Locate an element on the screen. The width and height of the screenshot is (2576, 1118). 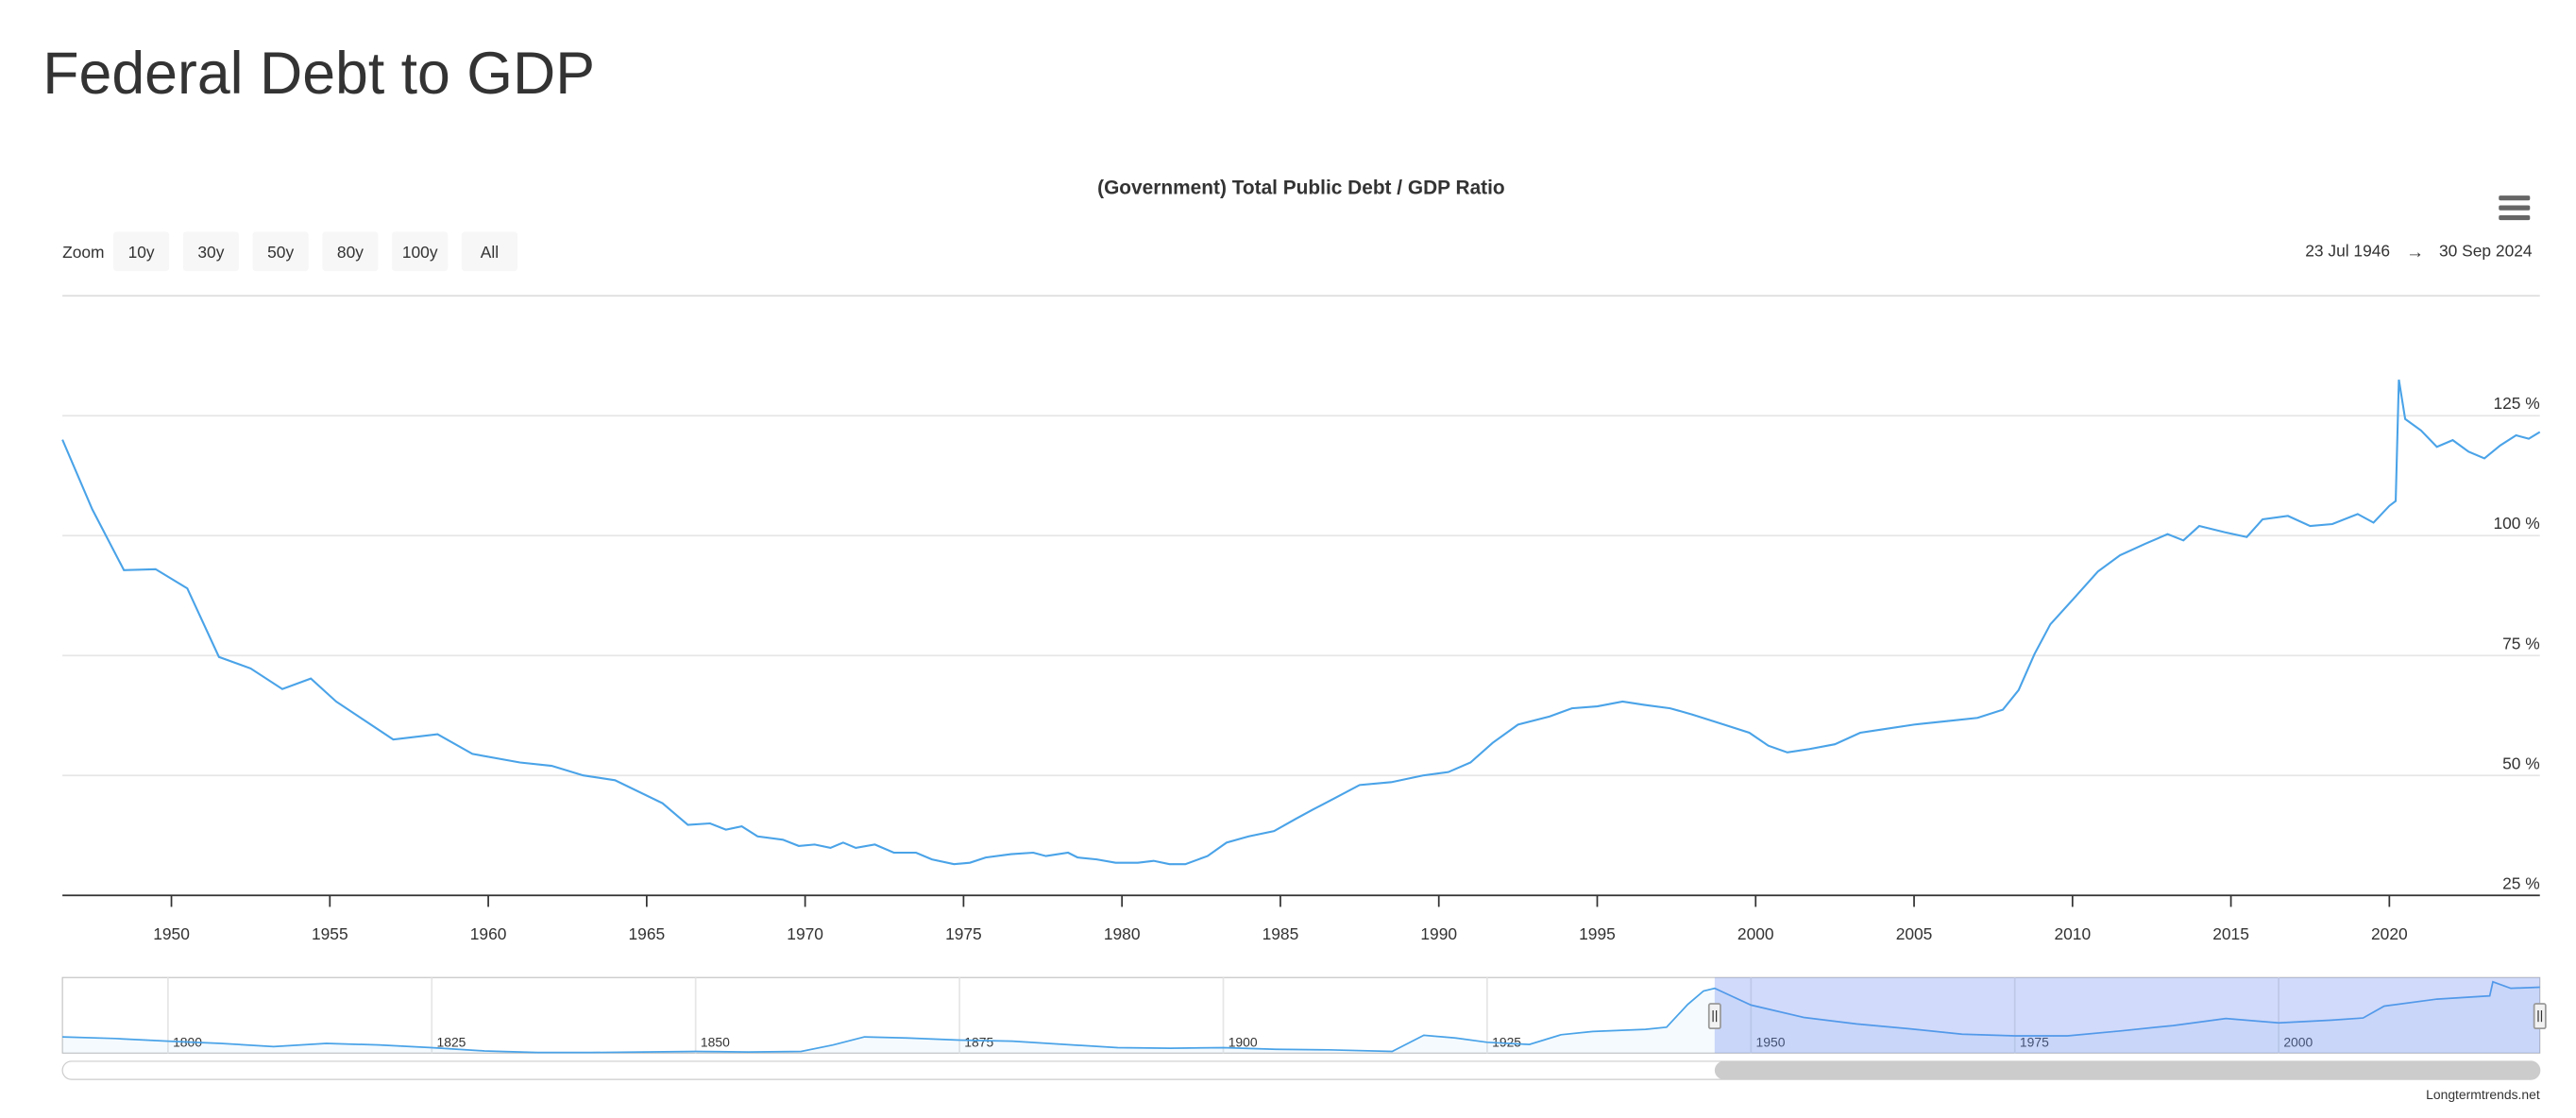
zoom-button: 80y is located at coordinates (350, 252).